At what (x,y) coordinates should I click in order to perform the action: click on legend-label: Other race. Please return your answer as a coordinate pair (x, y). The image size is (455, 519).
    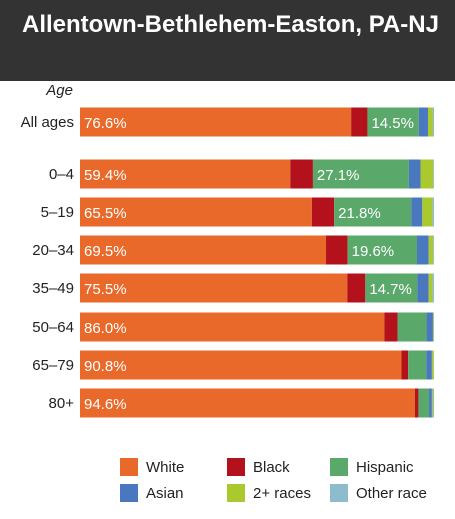
    Looking at the image, I should click on (391, 493).